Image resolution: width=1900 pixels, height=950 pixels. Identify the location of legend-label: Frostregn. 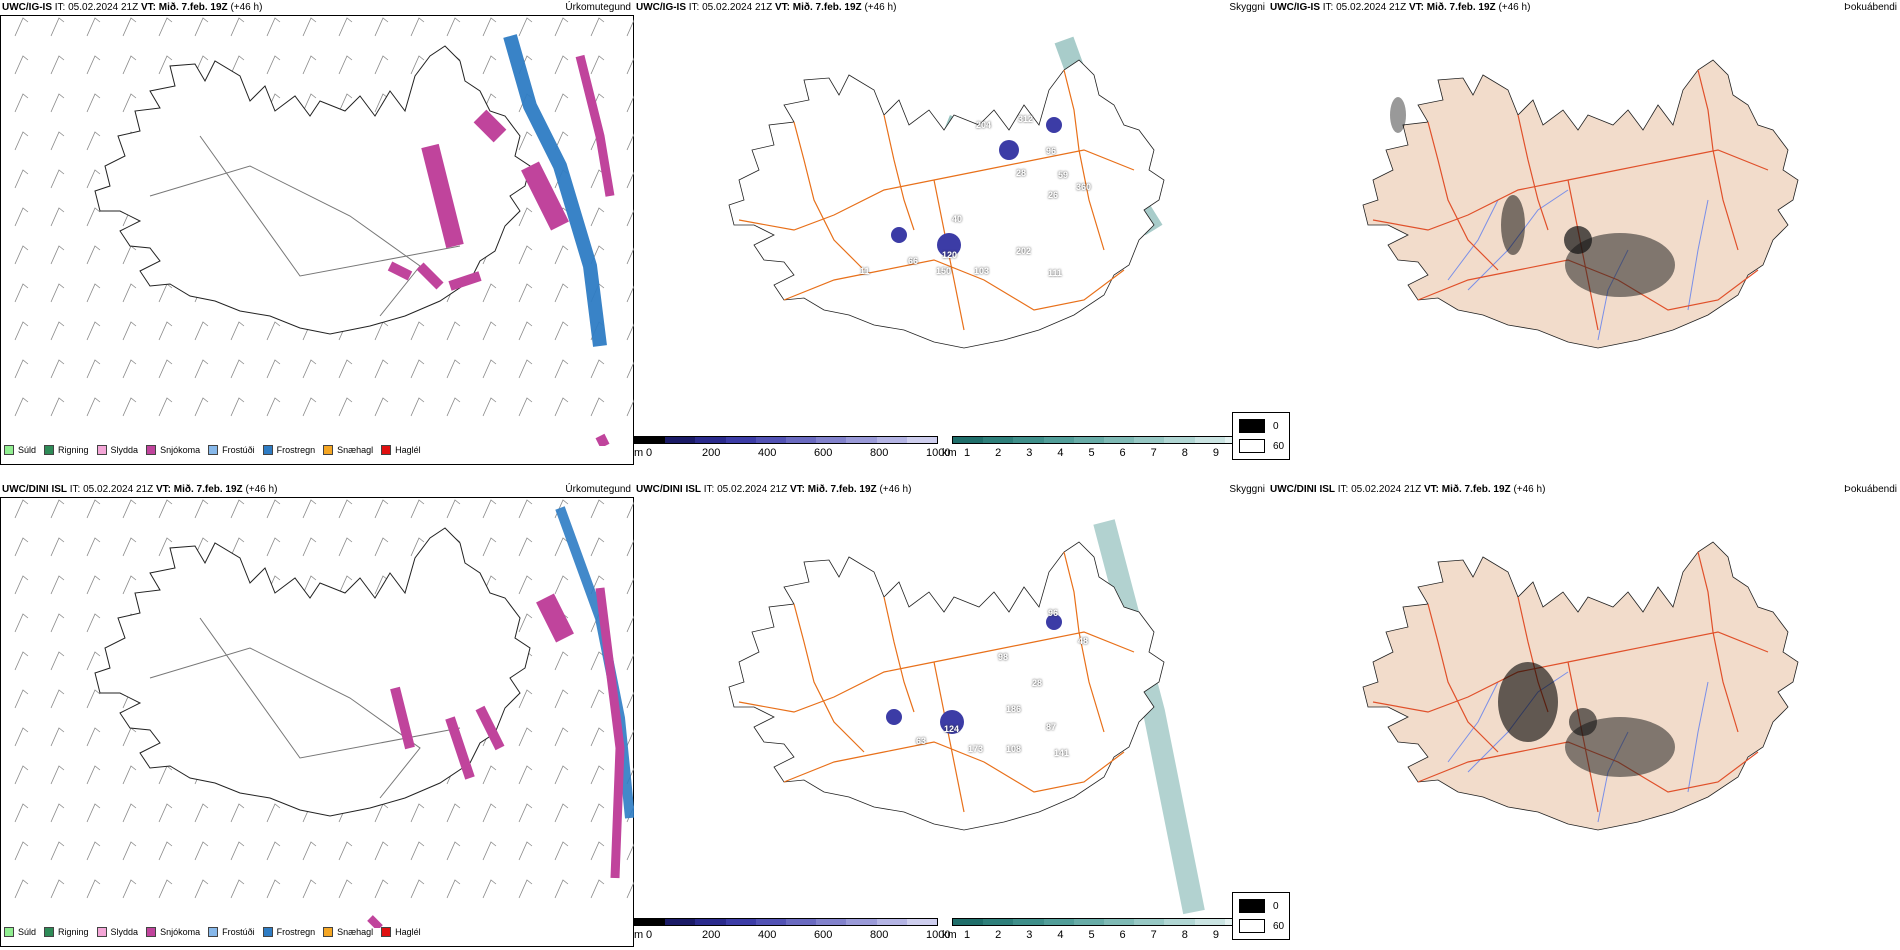
(296, 932).